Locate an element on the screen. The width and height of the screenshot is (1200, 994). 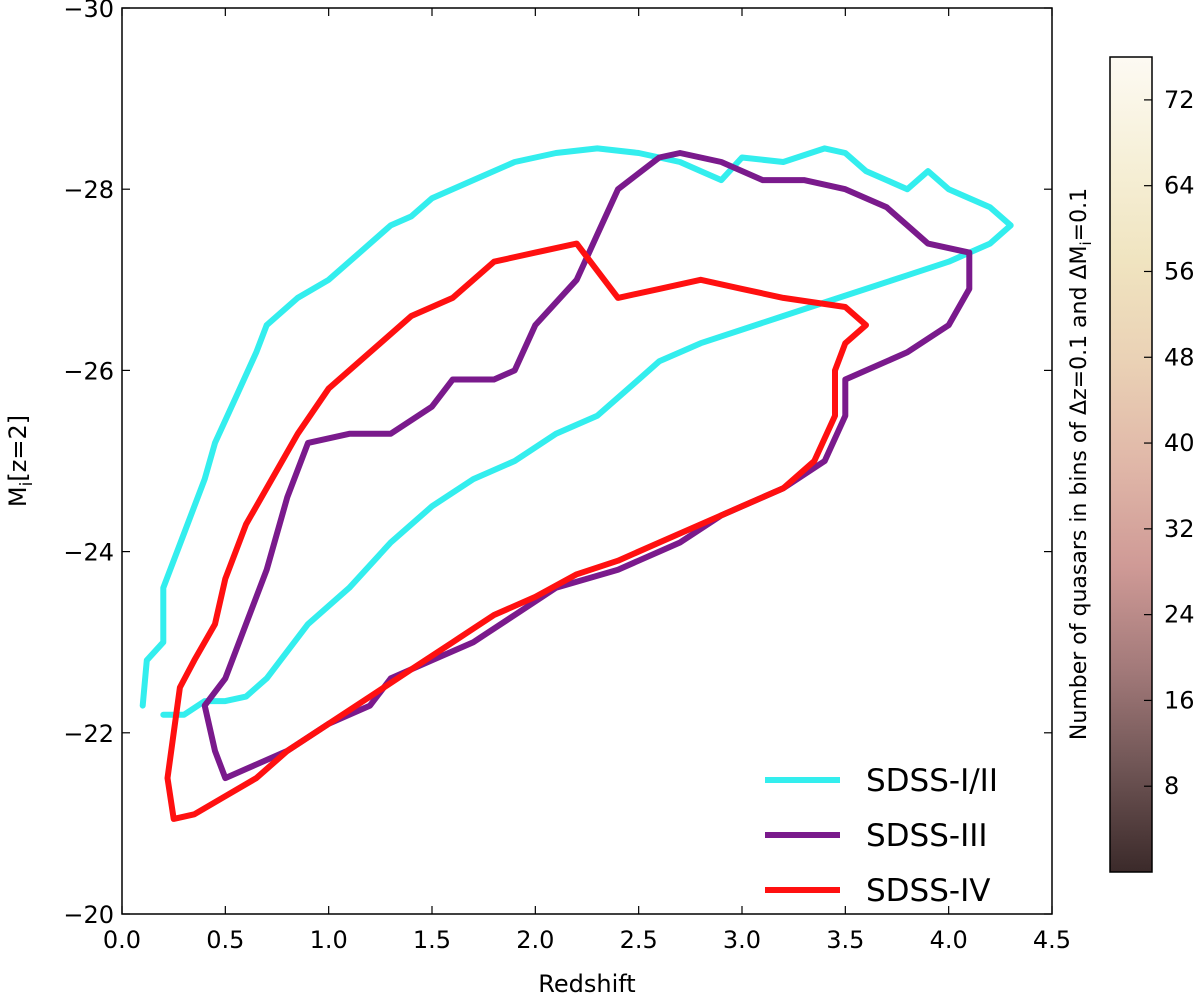
y-axis-title: Mi[z=2] is located at coordinates (20, 461).